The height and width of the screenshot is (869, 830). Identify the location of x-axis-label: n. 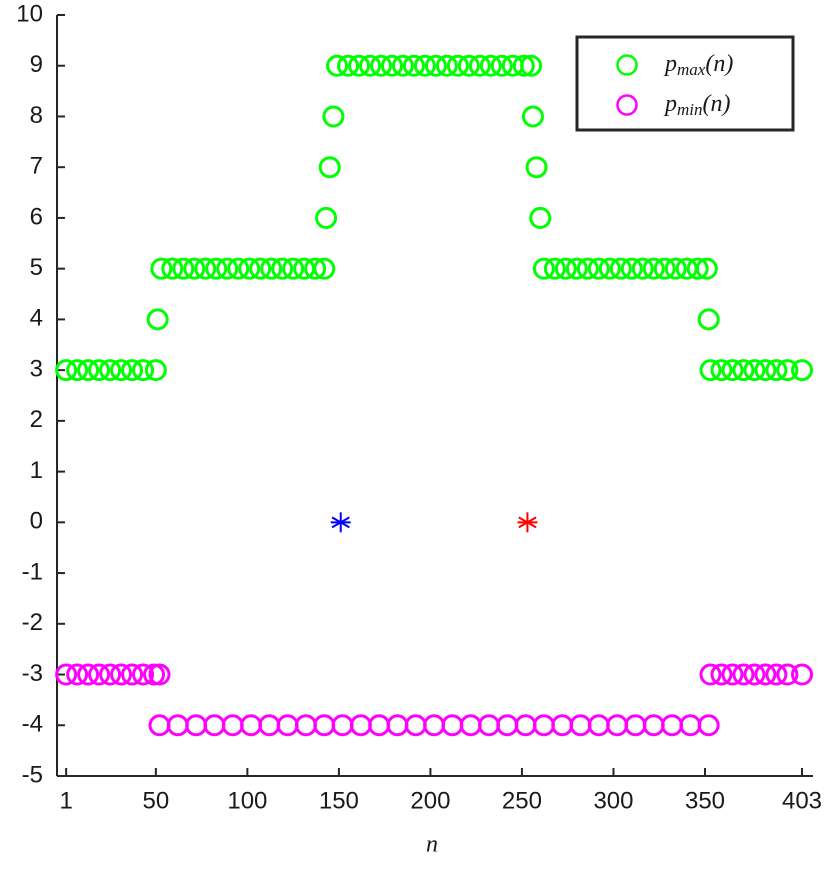
(432, 845).